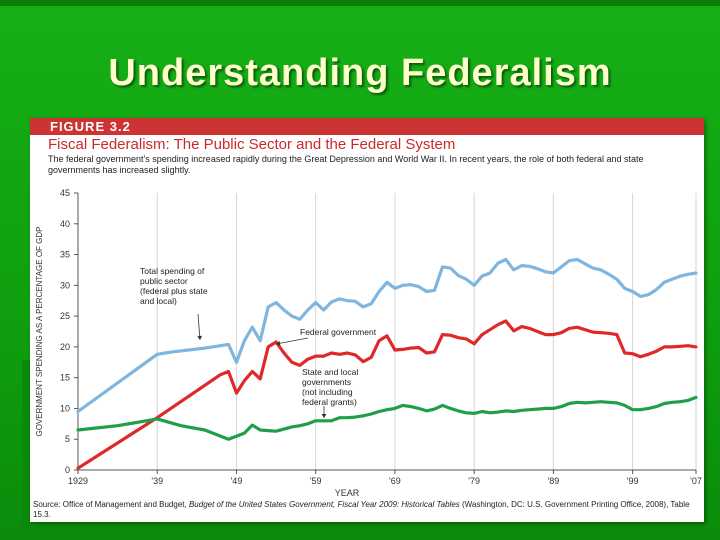 The width and height of the screenshot is (720, 540). I want to click on x-tick-label-1969: '69, so click(395, 481).